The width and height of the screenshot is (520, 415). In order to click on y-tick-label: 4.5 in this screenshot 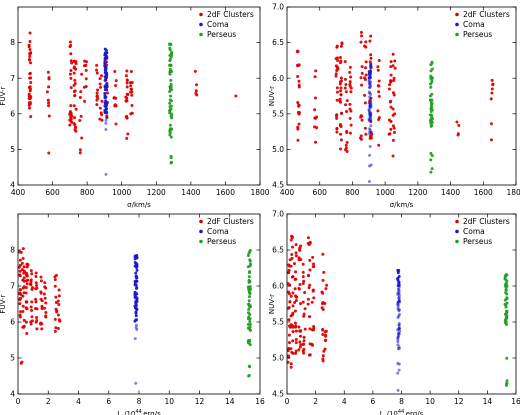, I will do `click(278, 185)`.